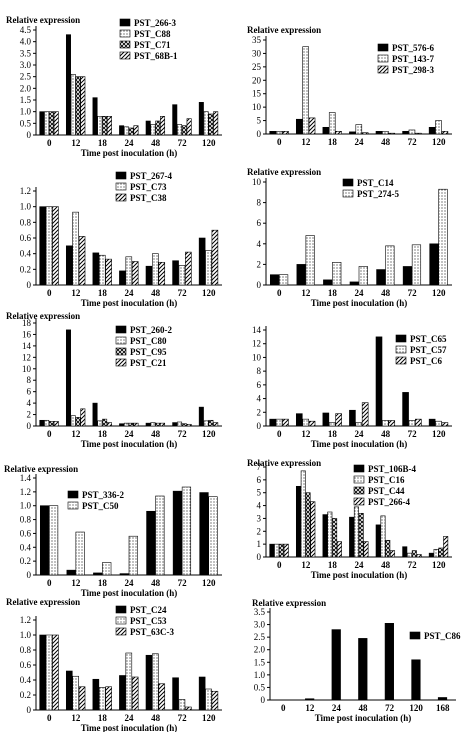  Describe the element at coordinates (26, 112) in the screenshot. I see `y-tick-label: 1.0` at that location.